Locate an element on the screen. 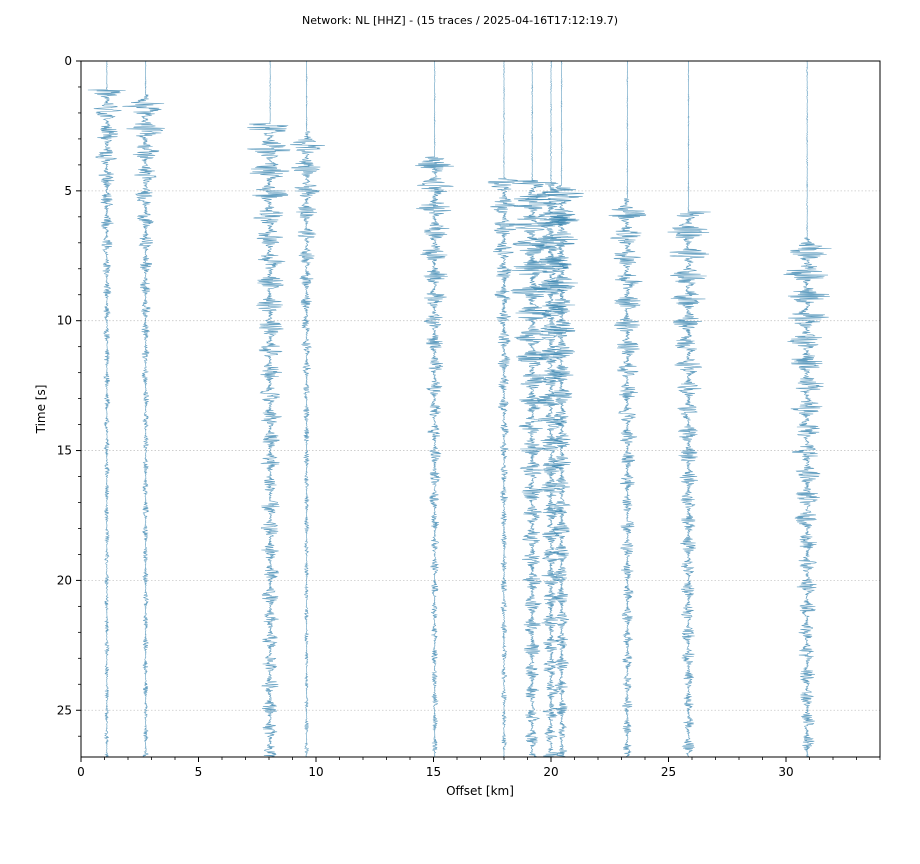 The image size is (920, 864). y-tick-label-5: 25 is located at coordinates (64, 710).